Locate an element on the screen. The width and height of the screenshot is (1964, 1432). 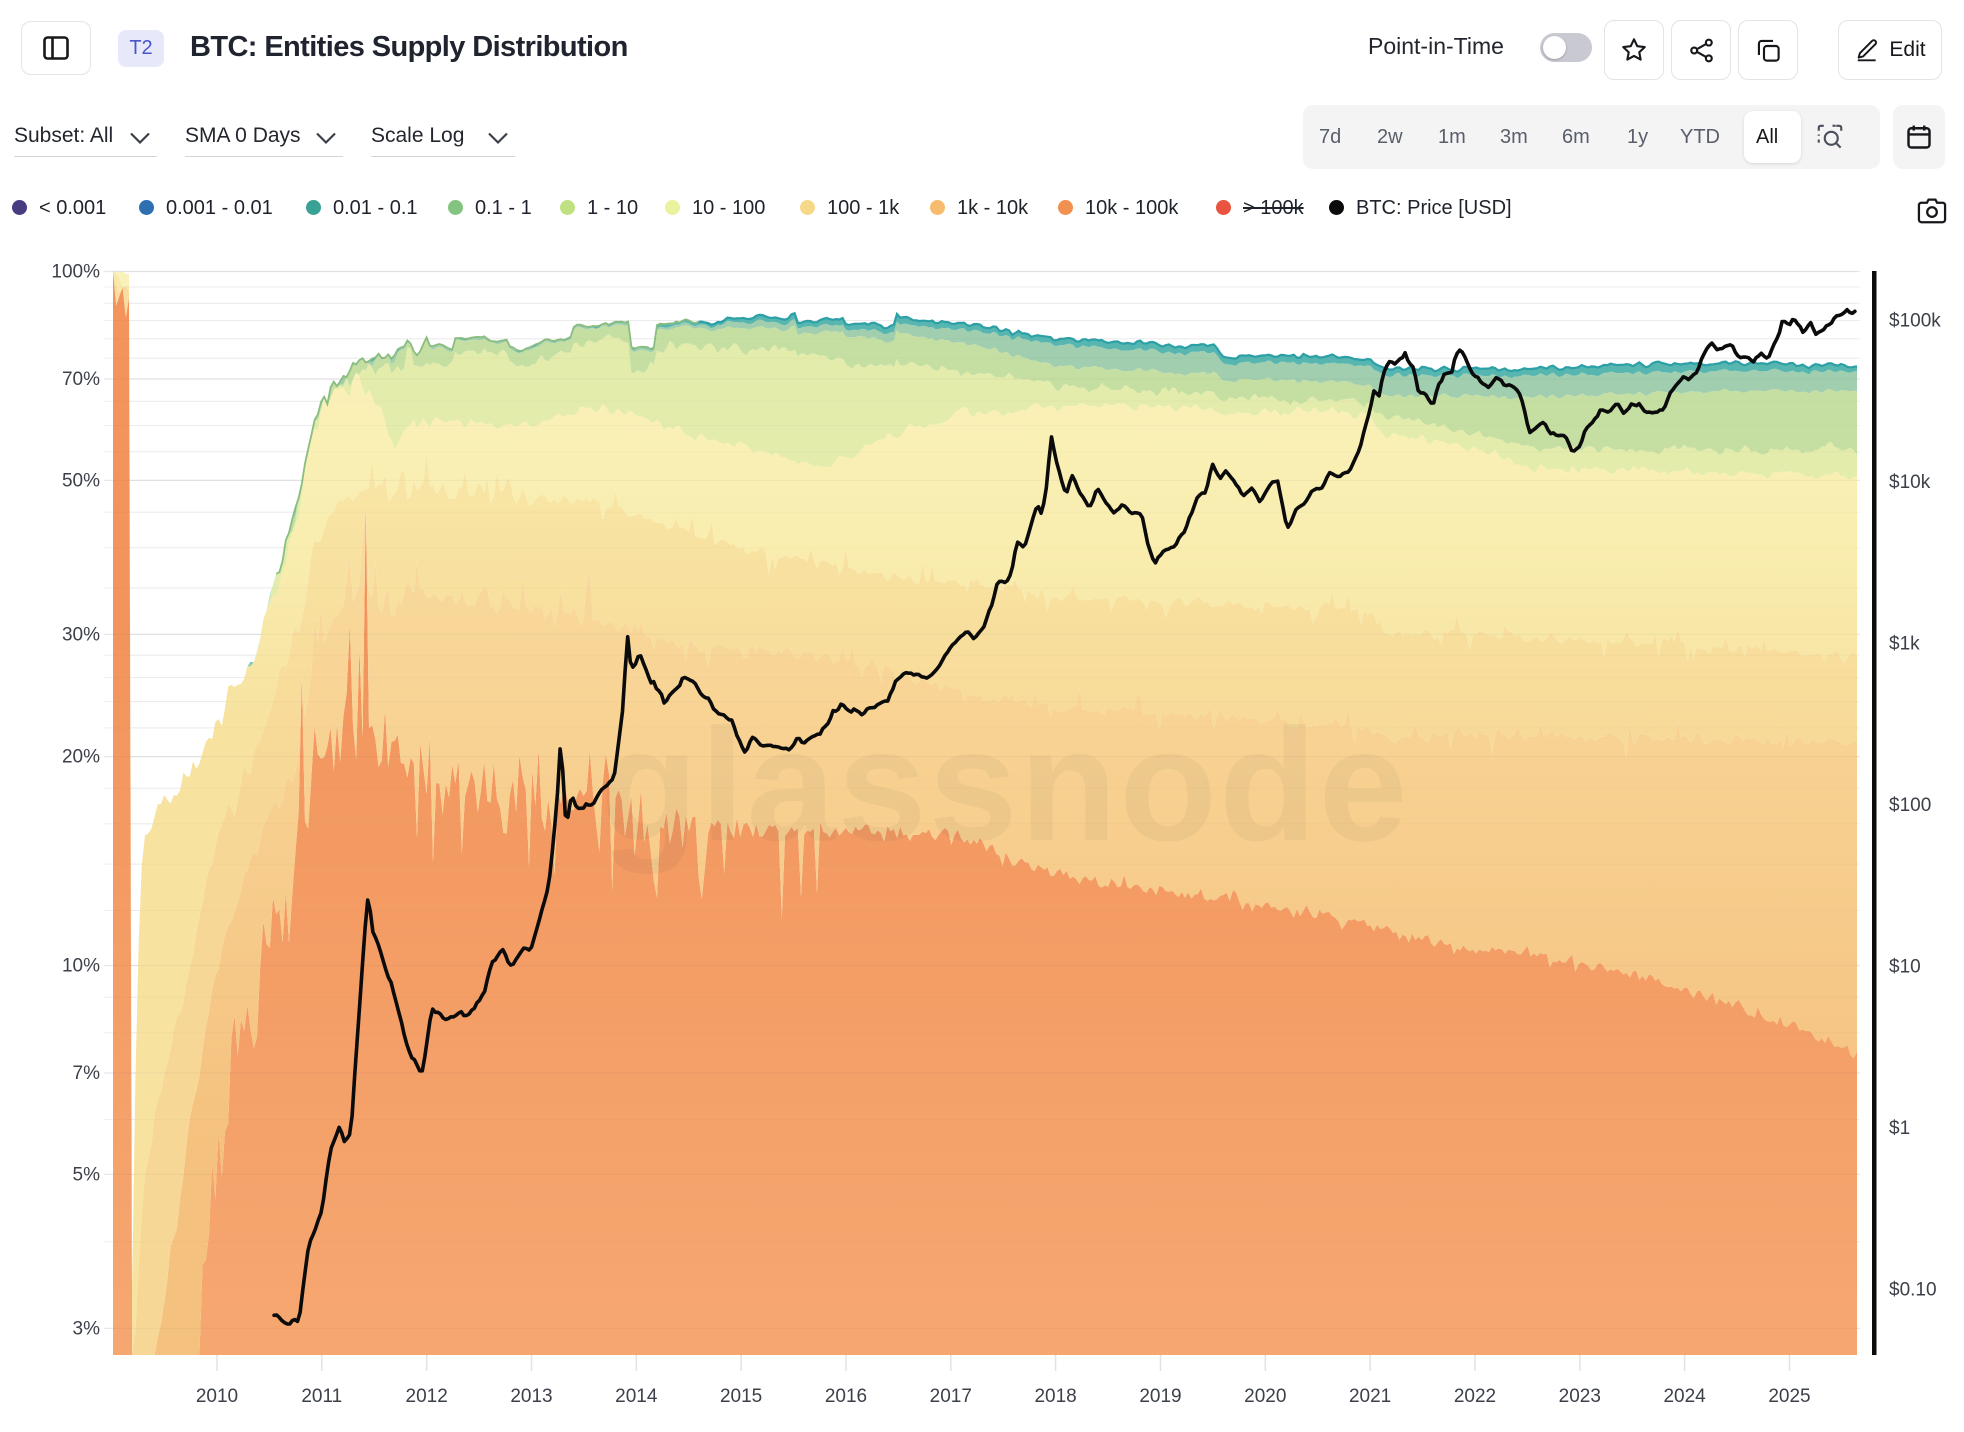
svg-text: 5% is located at coordinates (87, 1174).